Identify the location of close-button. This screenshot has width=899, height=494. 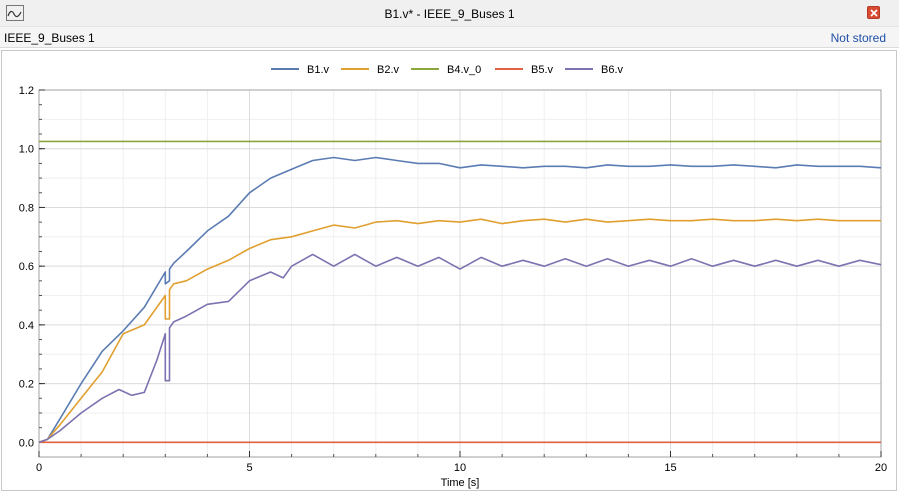
(873, 12).